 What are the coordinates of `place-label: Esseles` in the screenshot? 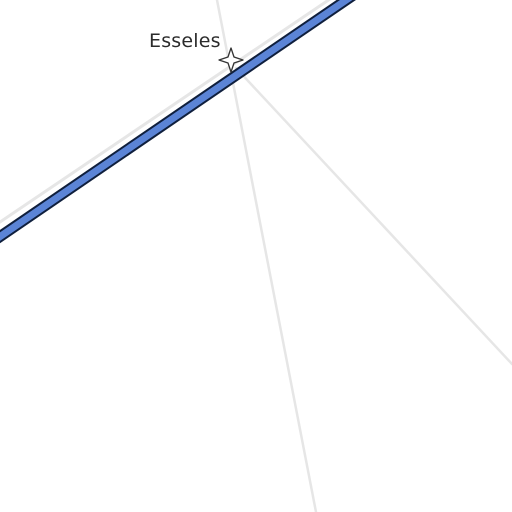 It's located at (185, 41).